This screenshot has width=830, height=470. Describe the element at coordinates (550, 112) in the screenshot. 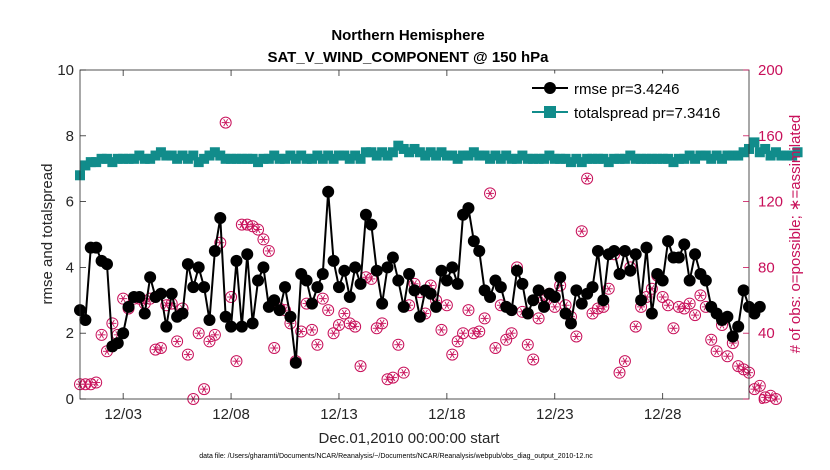

I see `legend-totalspread-marker` at that location.